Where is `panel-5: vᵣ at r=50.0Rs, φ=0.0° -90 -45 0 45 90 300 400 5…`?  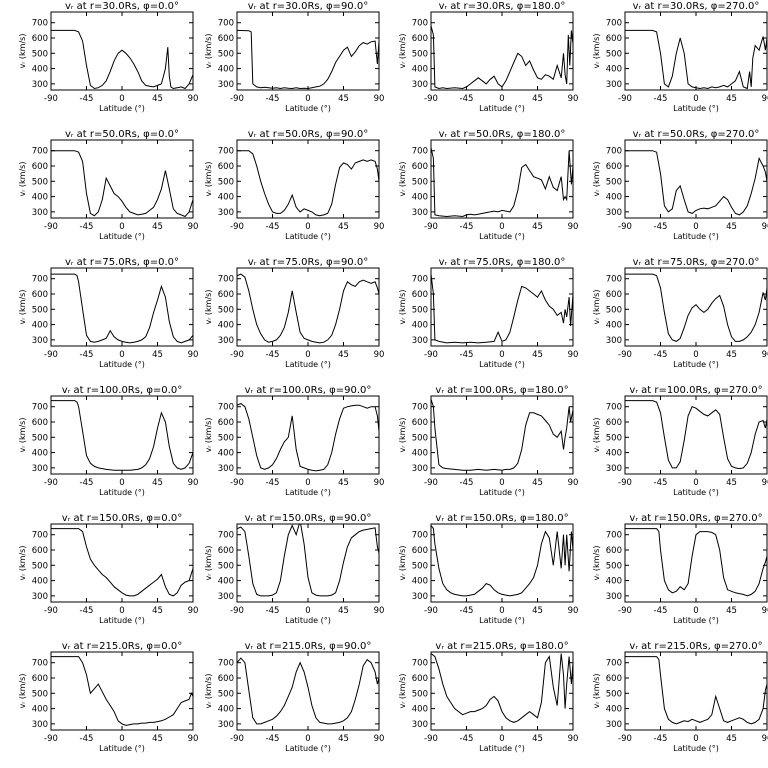
panel-5: vᵣ at r=50.0Rs, φ=0.0° -90 -45 0 45 90 300 400 5… is located at coordinates (108, 185).